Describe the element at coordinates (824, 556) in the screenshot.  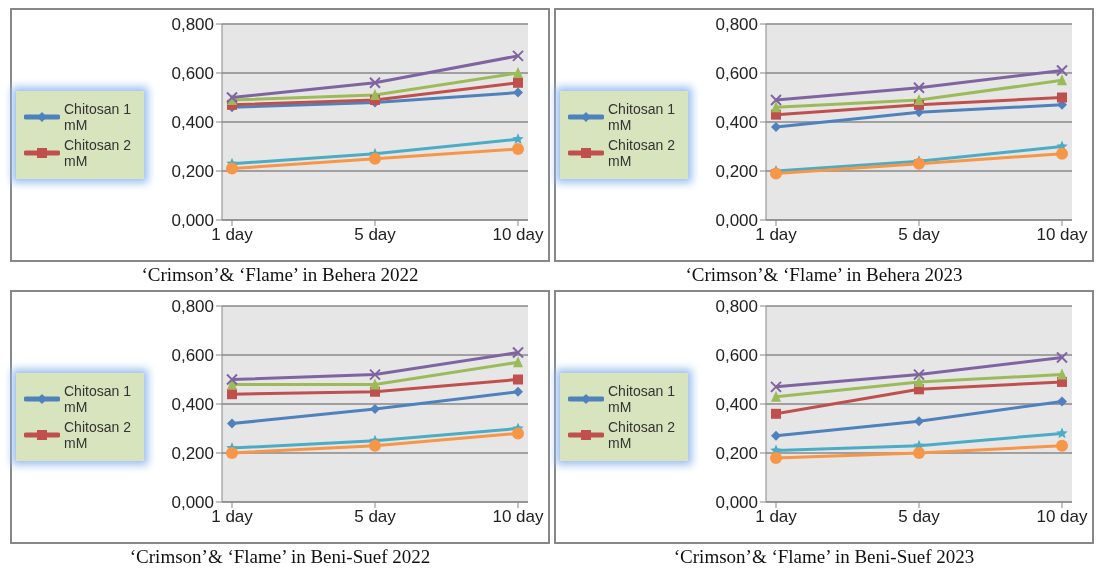
I see `text: ‘Crimson’& ‘Flame’ in Beni-Suef 2023` at that location.